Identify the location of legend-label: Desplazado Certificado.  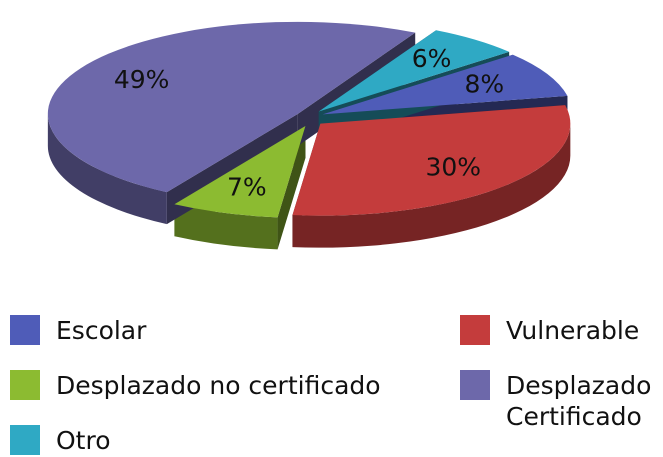
(579, 401).